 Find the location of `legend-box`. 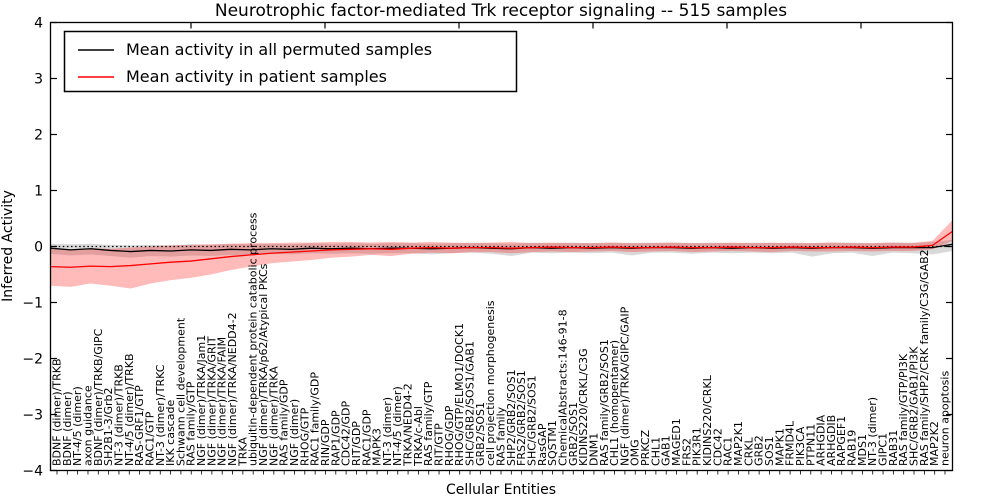

legend-box is located at coordinates (290, 61).